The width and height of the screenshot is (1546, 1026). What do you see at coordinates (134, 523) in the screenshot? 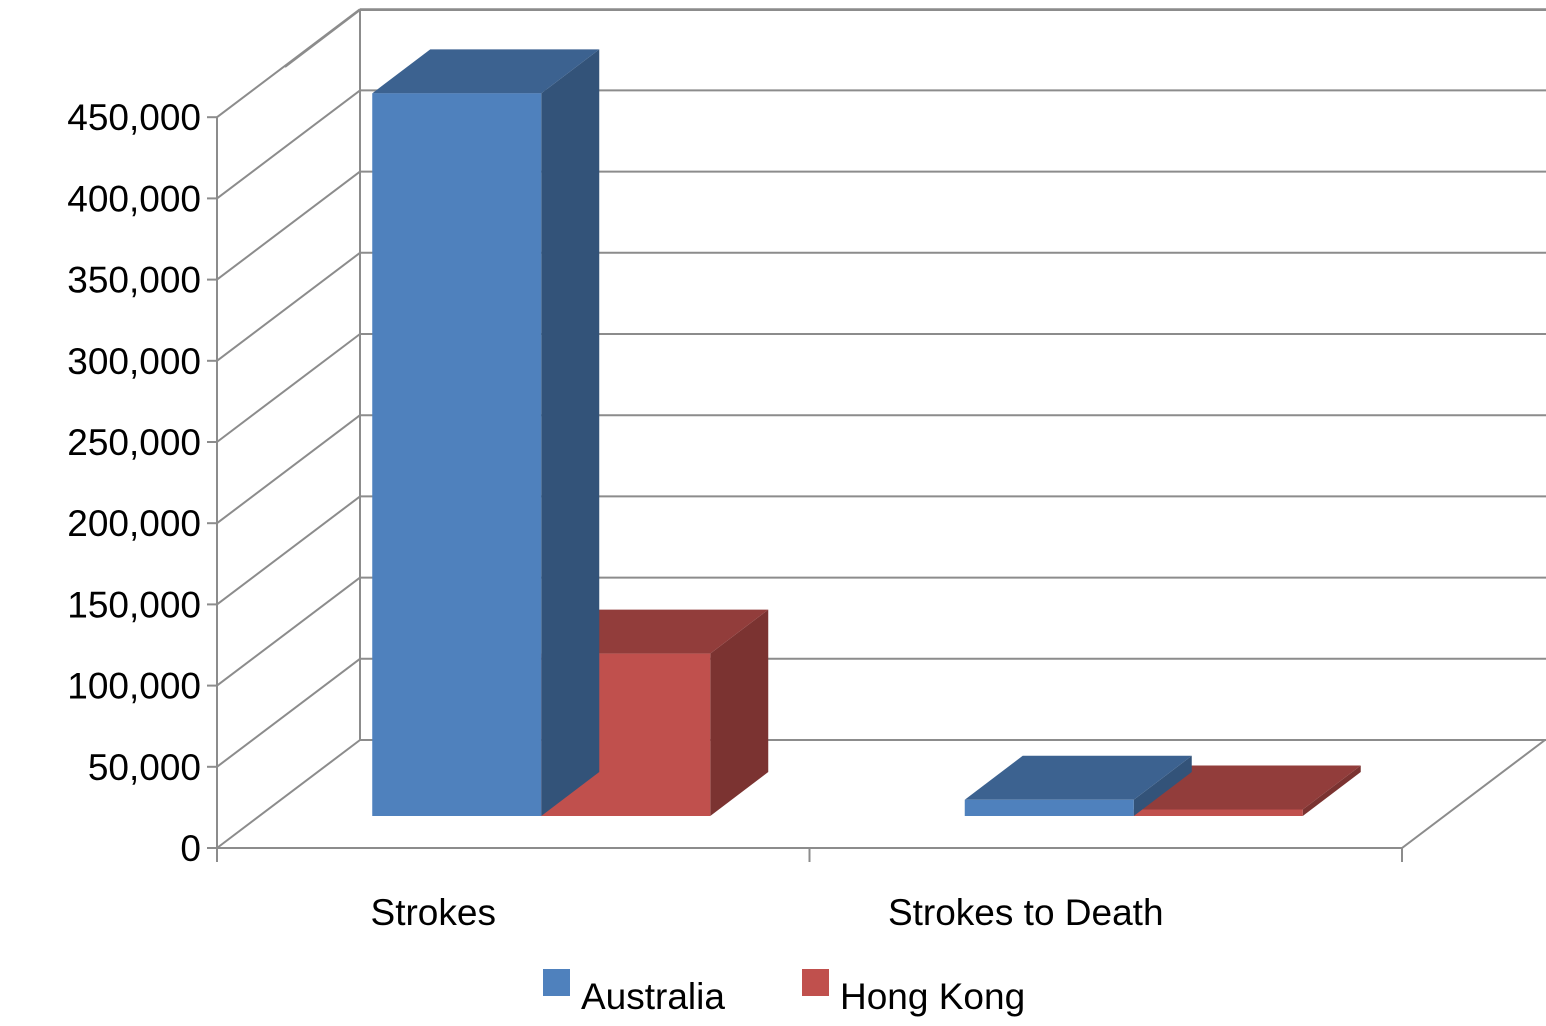
I see `y-tick-label: 200,000` at bounding box center [134, 523].